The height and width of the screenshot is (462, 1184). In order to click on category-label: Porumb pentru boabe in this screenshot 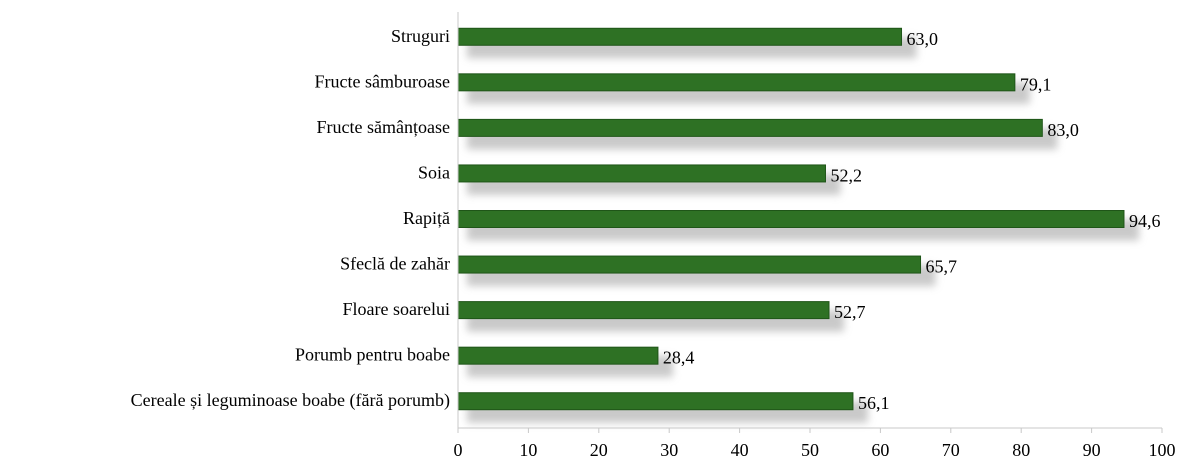, I will do `click(372, 355)`.